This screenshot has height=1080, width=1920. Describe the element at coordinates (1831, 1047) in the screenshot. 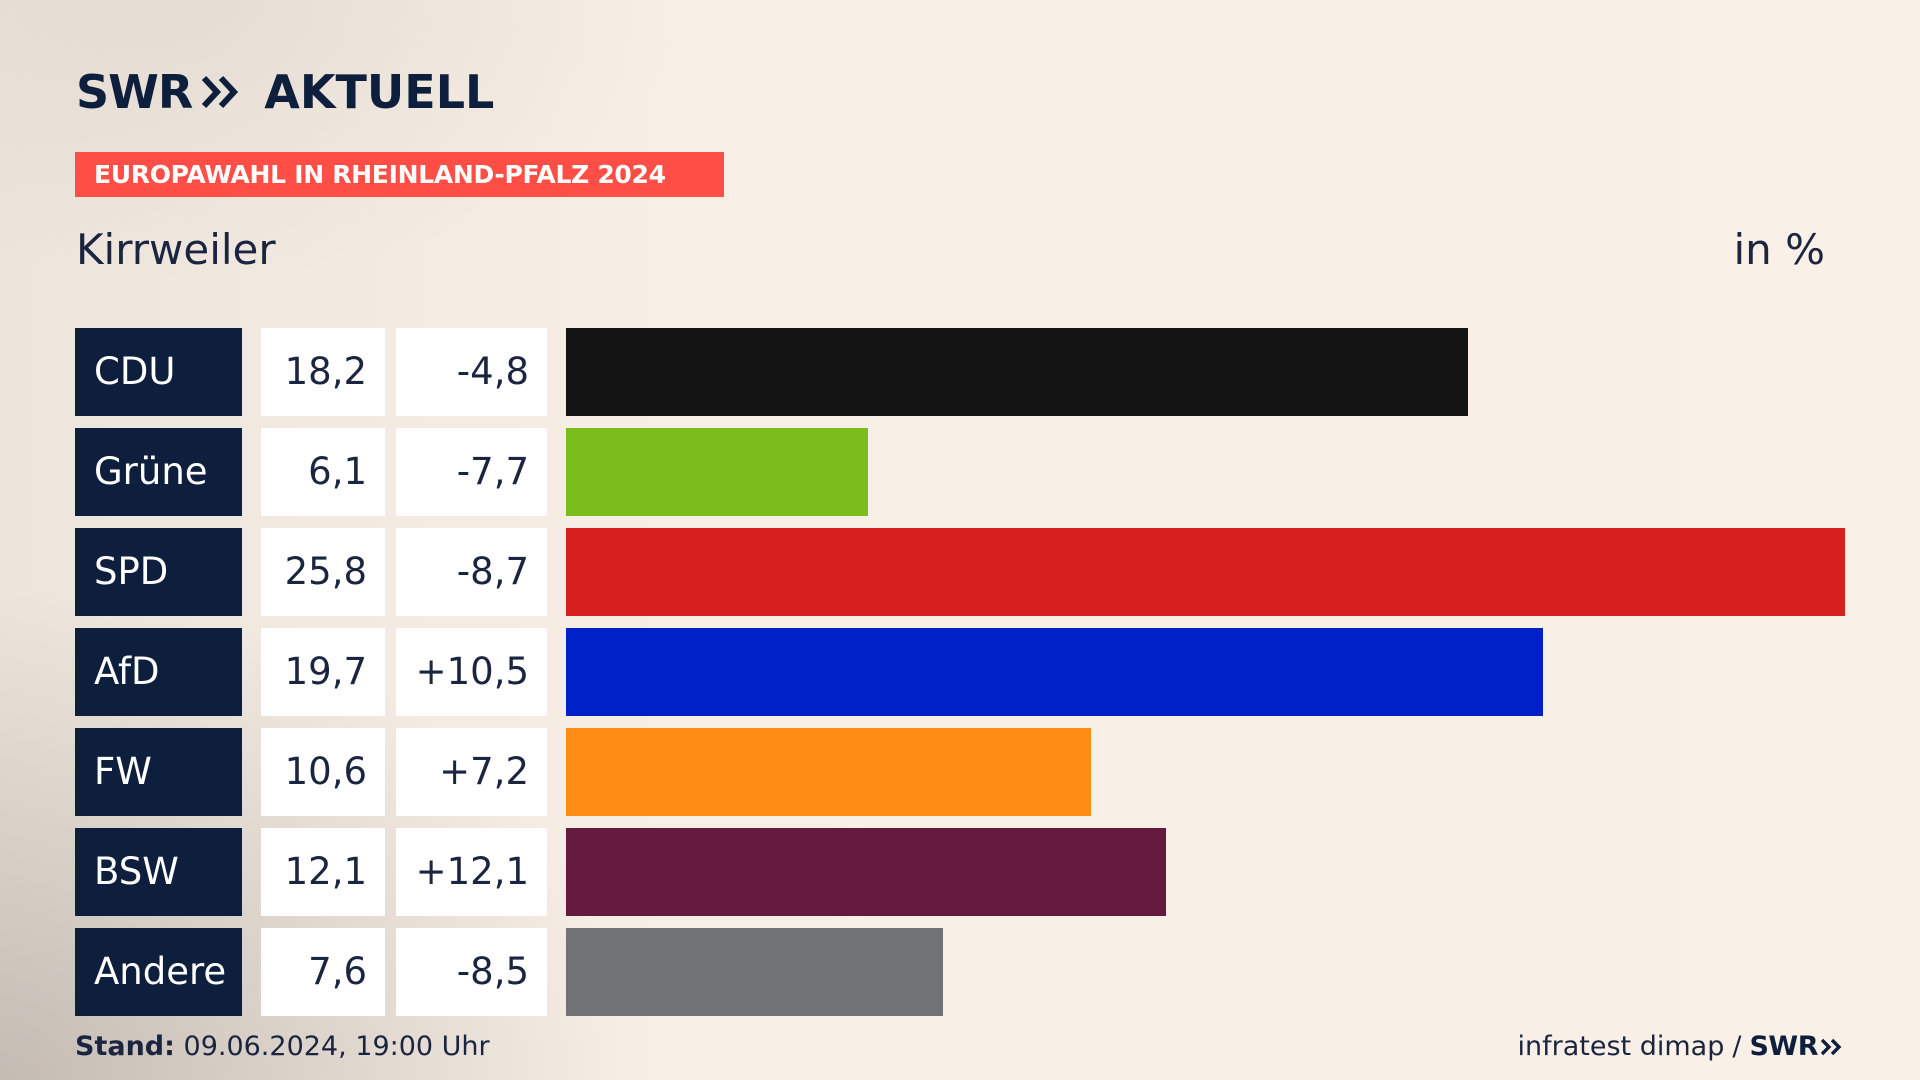

I see `small-double-chevron-icon` at that location.